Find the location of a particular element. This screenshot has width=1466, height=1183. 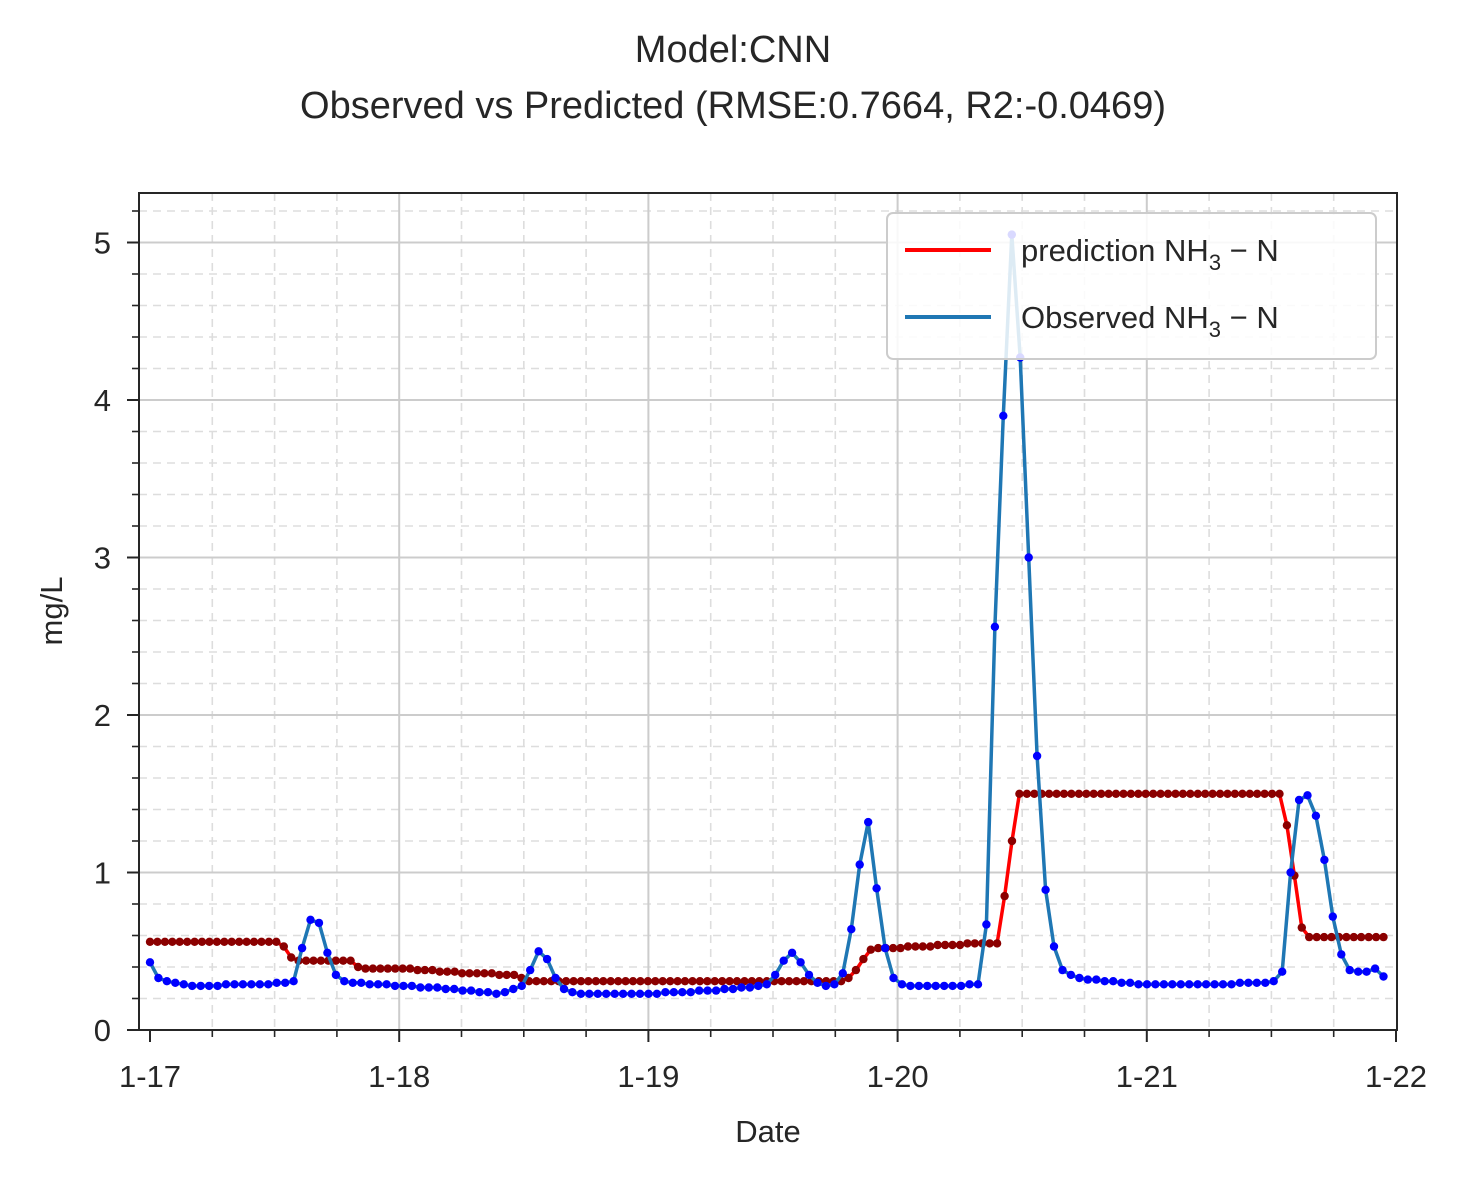

series-line is located at coordinates (767, 887).